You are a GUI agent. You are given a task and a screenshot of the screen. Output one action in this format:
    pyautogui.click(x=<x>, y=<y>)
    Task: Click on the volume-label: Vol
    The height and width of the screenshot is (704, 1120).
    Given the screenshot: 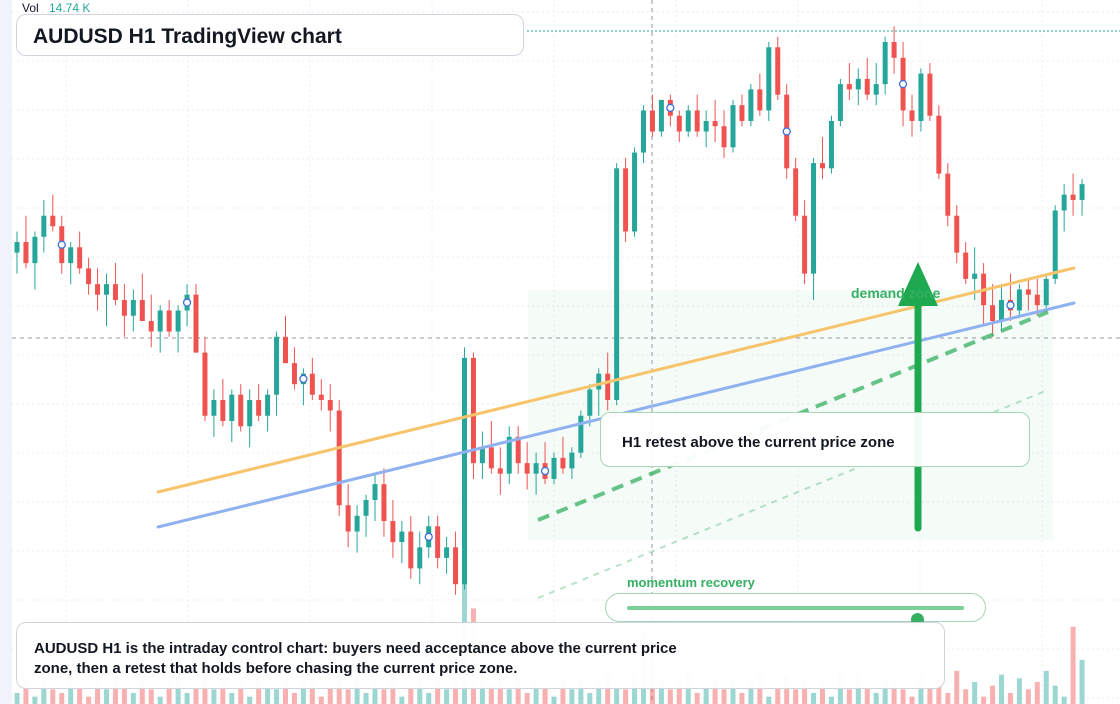 What is the action you would take?
    pyautogui.click(x=30, y=8)
    